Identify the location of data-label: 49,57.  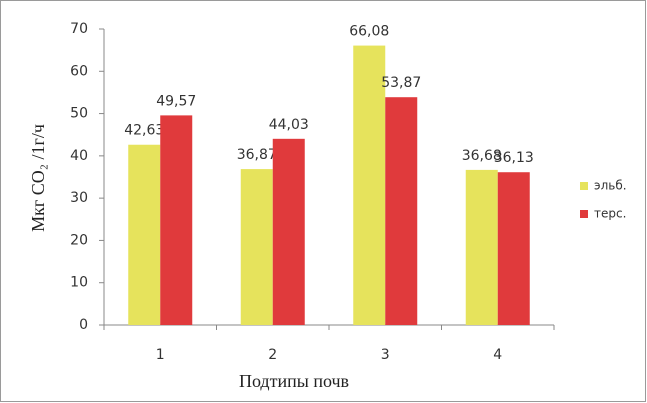
(176, 101).